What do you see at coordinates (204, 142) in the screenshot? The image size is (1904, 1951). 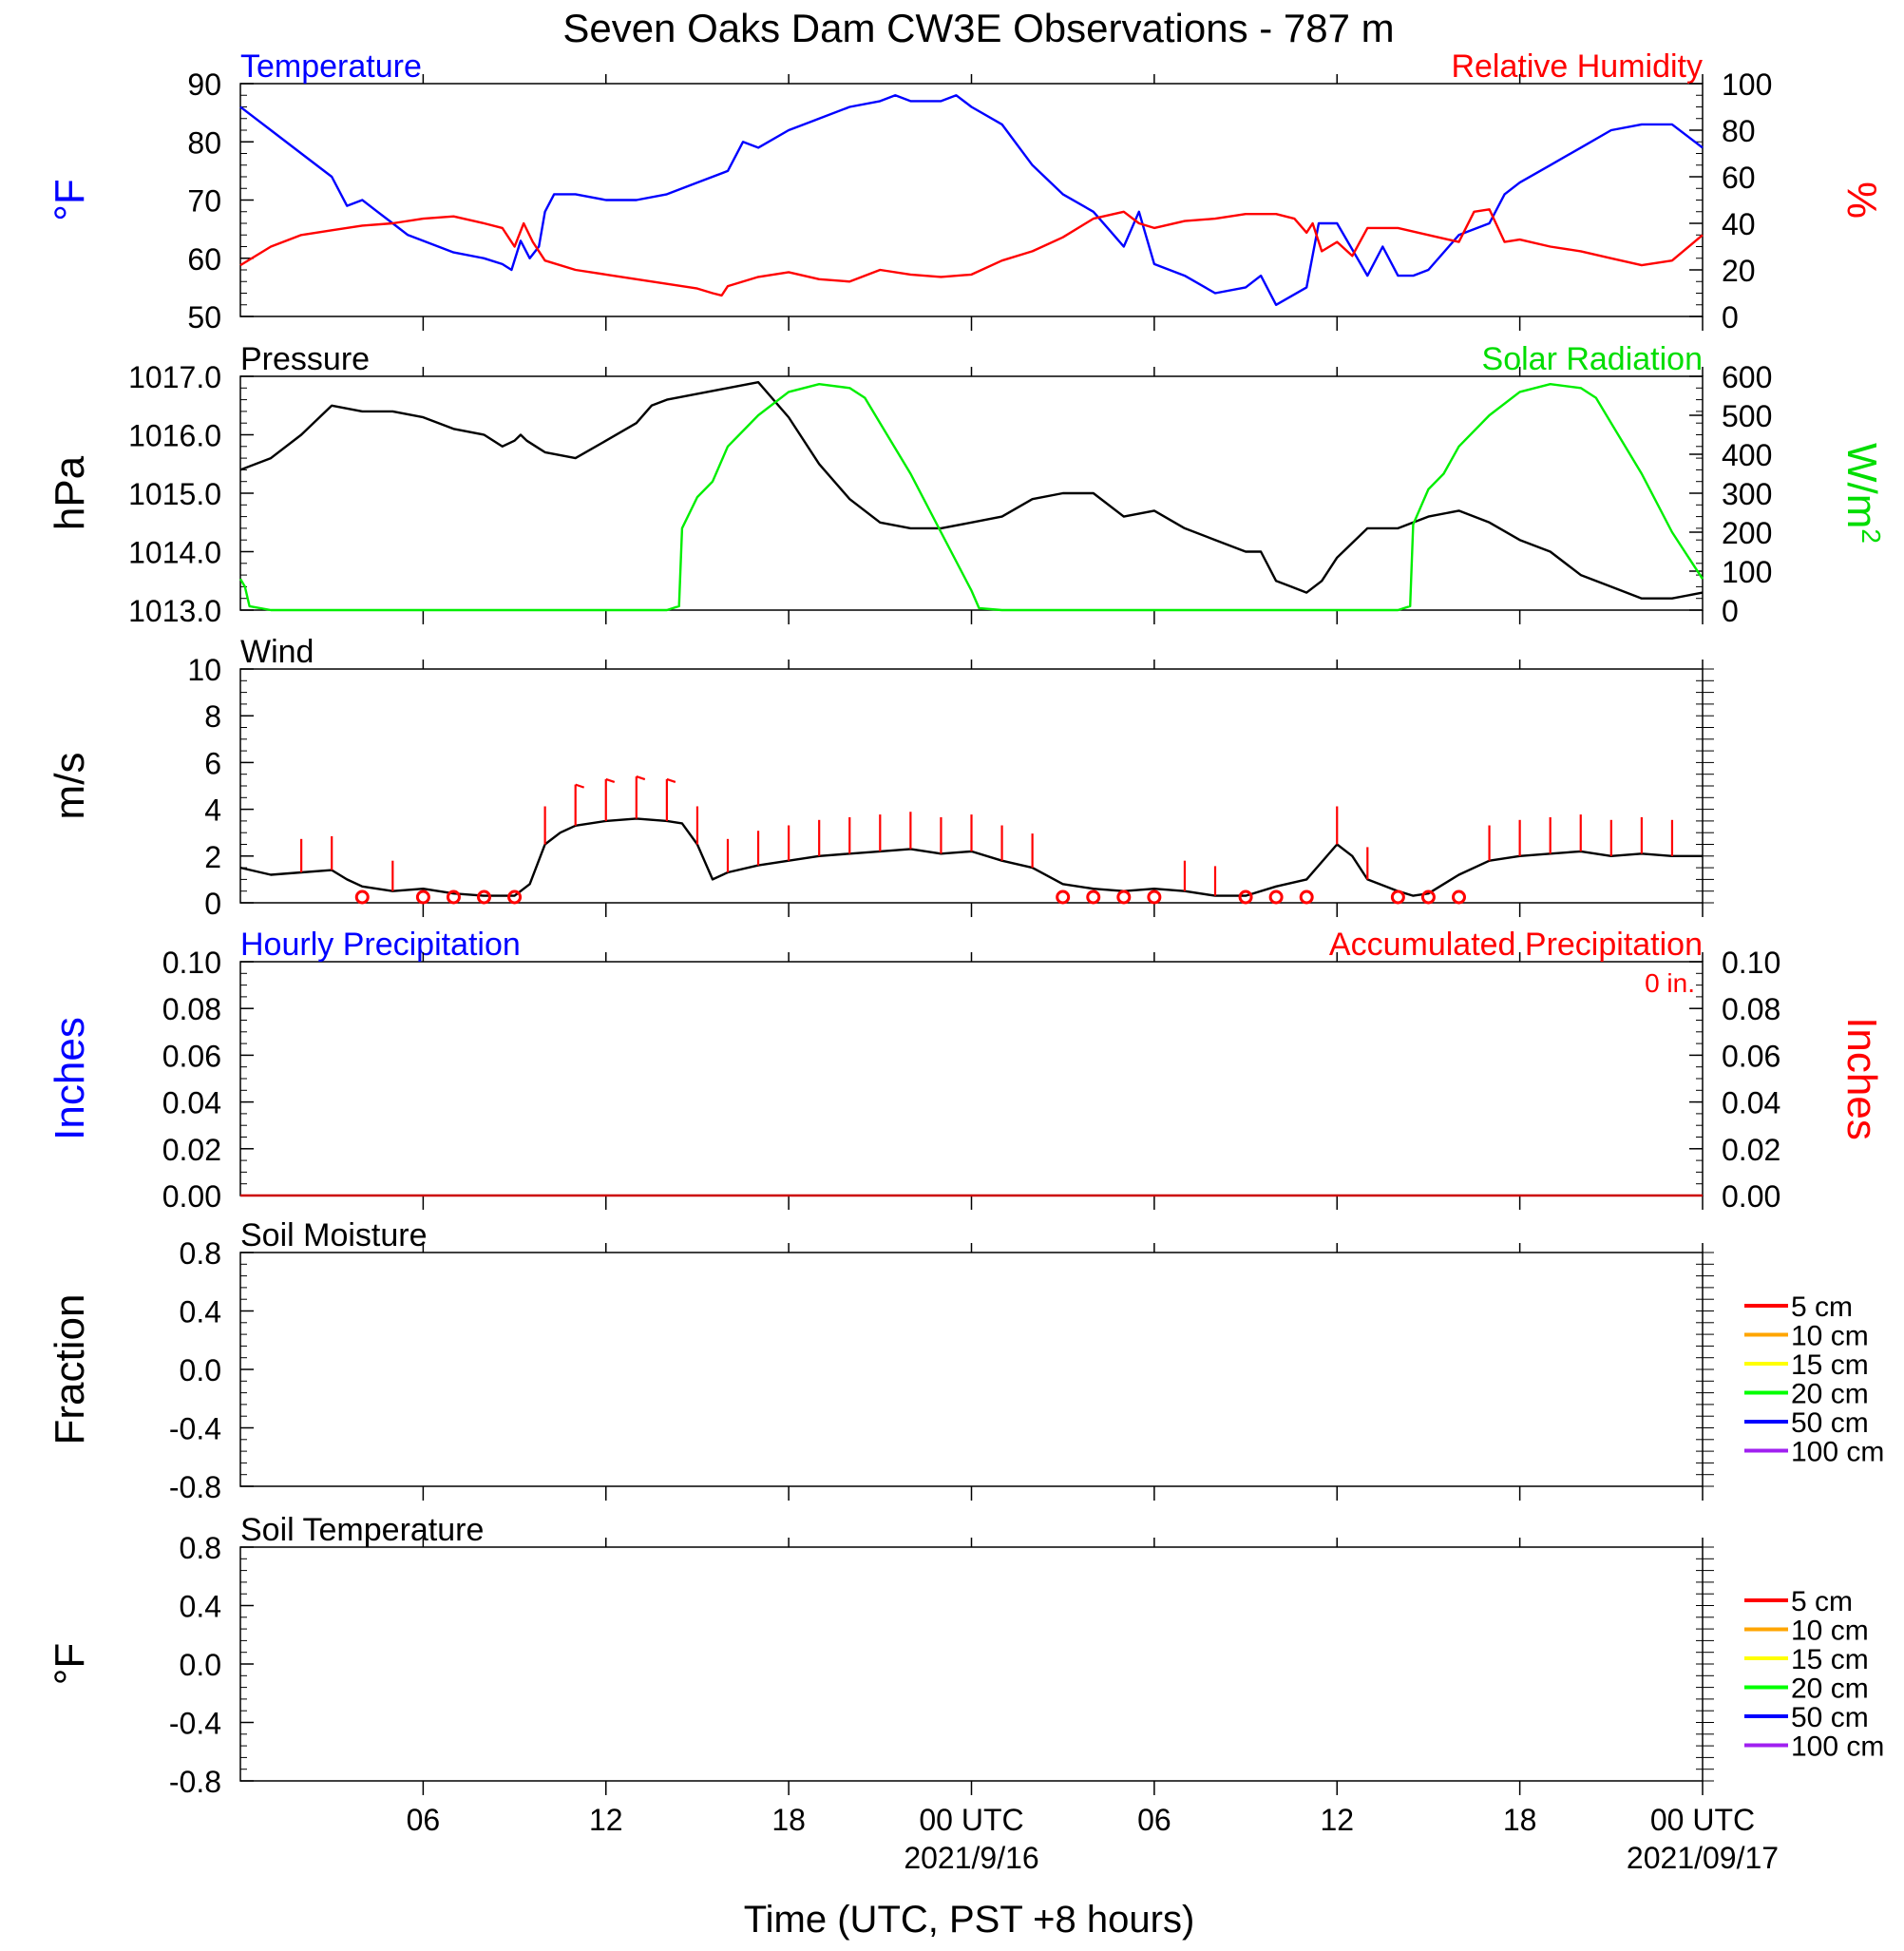 I see `y-tick-label: 80` at bounding box center [204, 142].